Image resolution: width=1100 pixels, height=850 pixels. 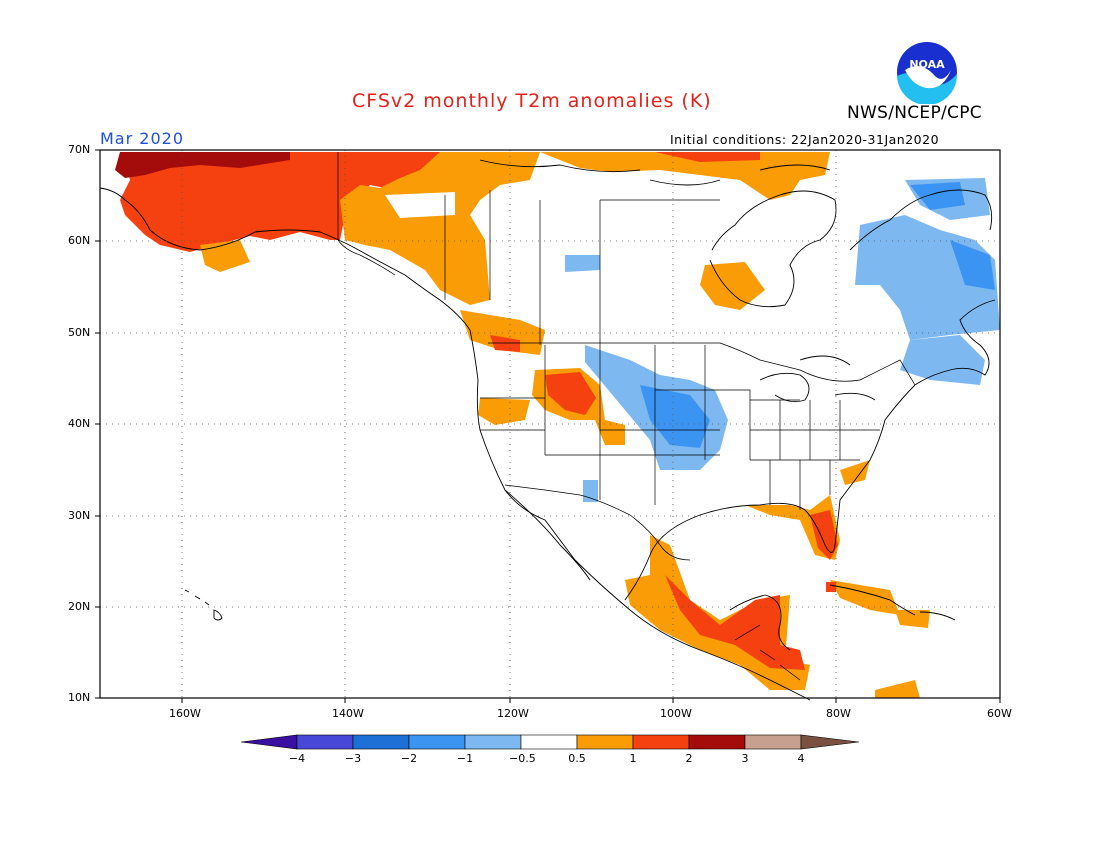 I want to click on coastline-northeast, so click(x=955, y=342).